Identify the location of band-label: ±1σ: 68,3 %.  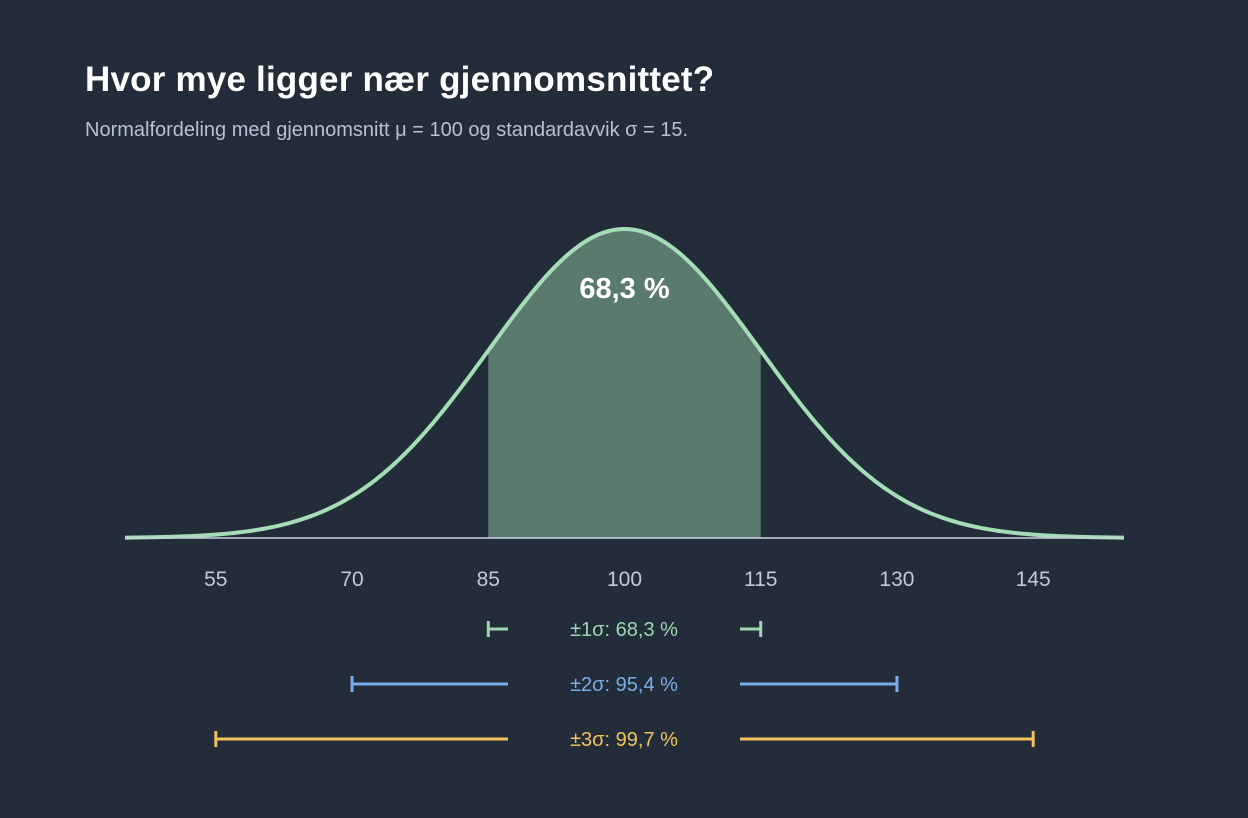
(624, 630).